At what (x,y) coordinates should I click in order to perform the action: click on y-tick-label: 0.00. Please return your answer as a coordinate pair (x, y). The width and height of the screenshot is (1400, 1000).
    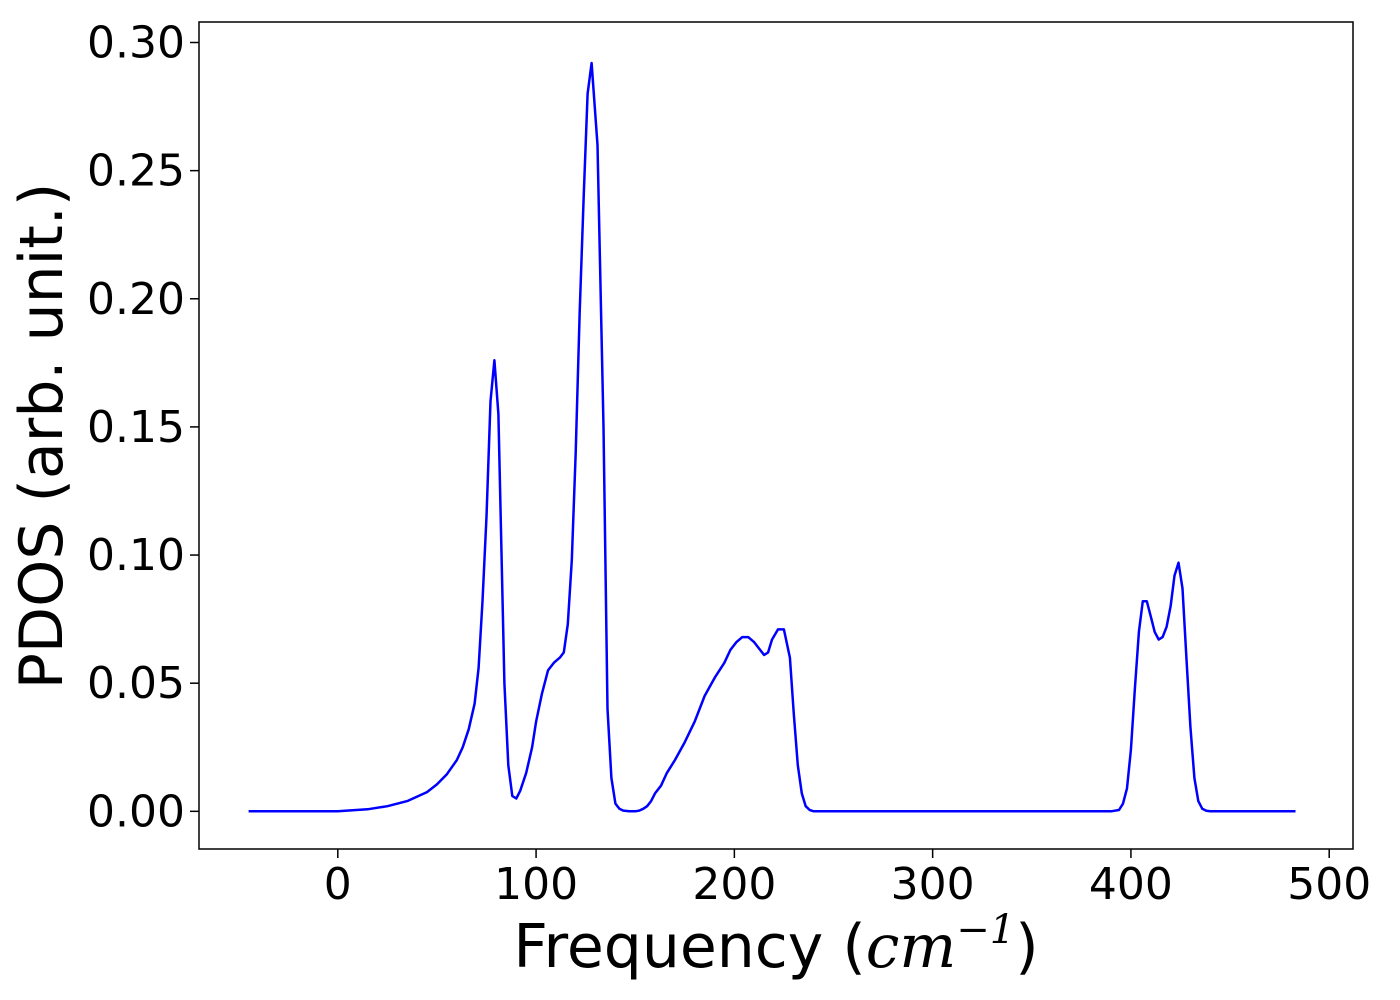
    Looking at the image, I should click on (136, 811).